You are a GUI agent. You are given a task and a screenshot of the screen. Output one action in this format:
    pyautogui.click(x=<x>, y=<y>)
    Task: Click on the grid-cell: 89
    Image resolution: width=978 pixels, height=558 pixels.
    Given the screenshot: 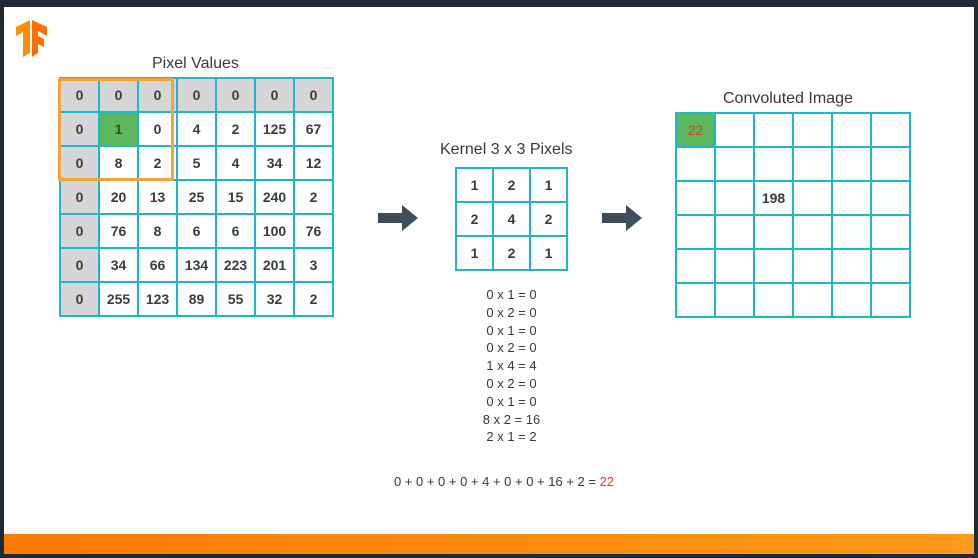 What is the action you would take?
    pyautogui.click(x=196, y=299)
    